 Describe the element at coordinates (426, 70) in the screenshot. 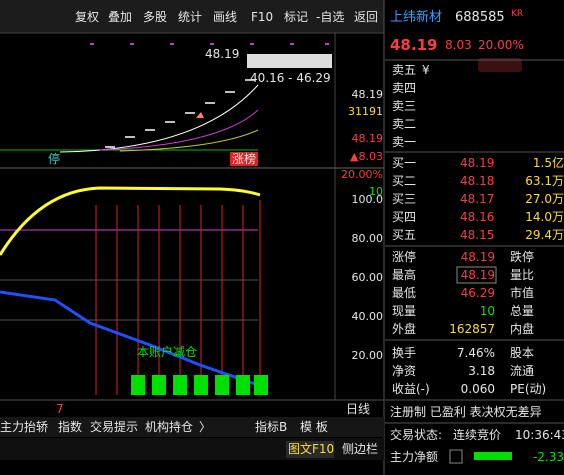

I see `sell-mark: ¥` at that location.